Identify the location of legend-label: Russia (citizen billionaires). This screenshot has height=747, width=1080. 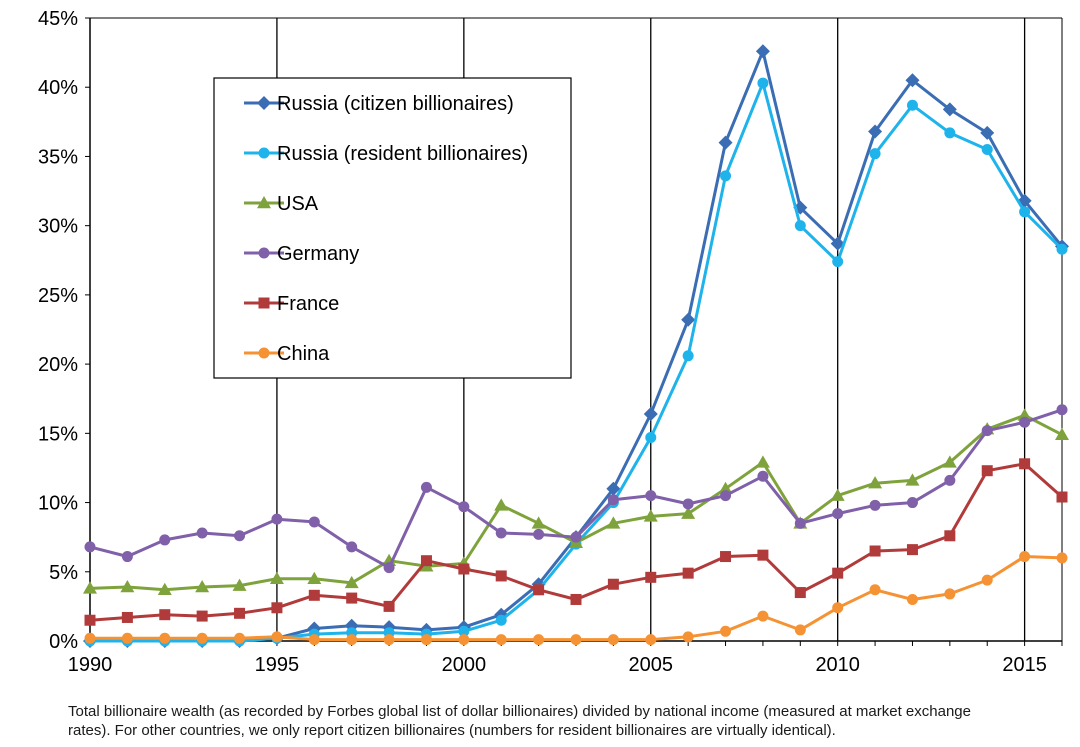
(395, 104).